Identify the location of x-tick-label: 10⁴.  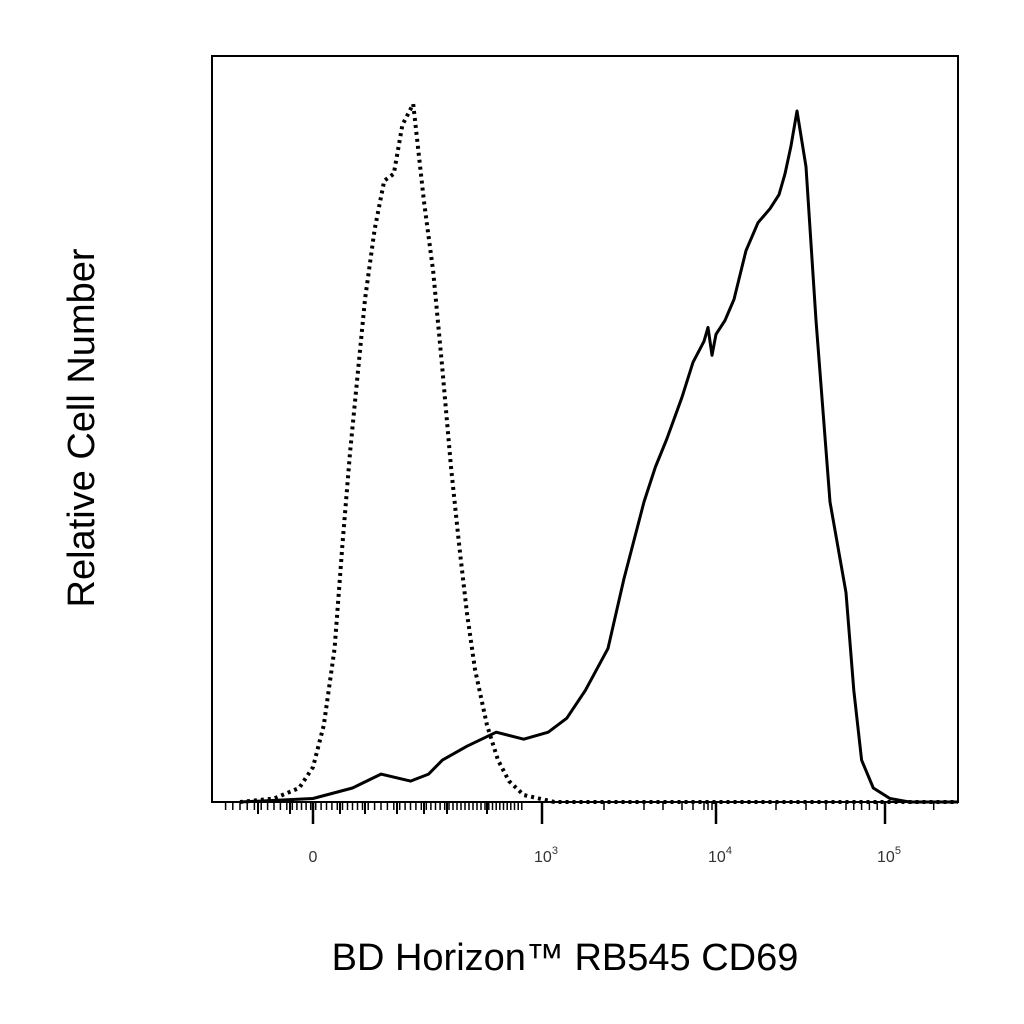
(720, 855).